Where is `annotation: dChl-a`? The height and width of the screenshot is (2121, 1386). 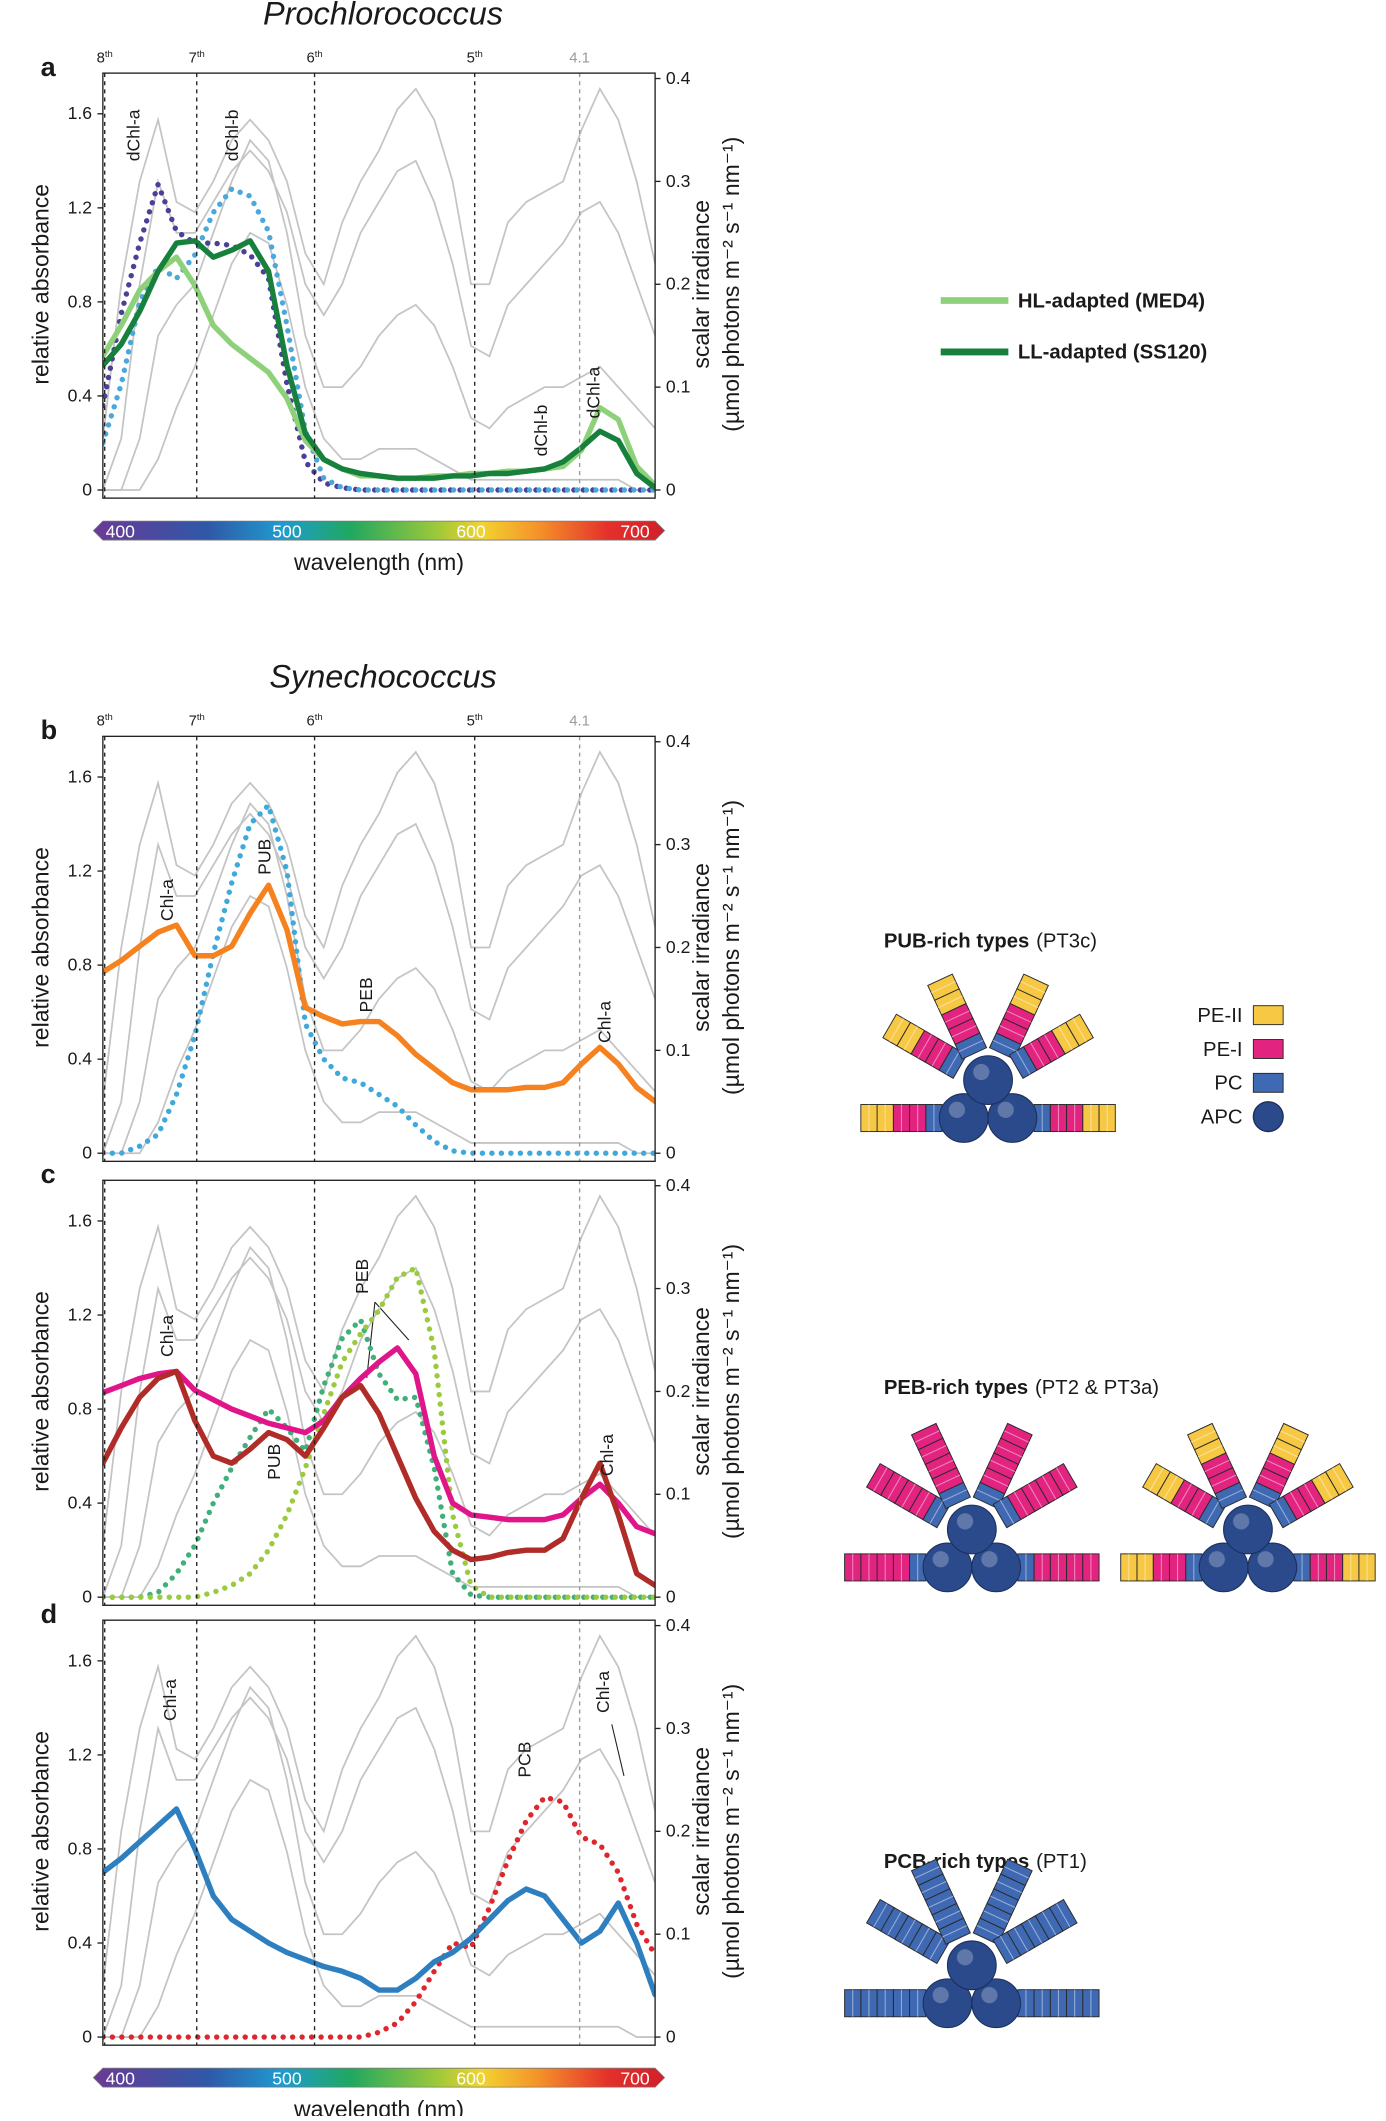 annotation: dChl-a is located at coordinates (594, 392).